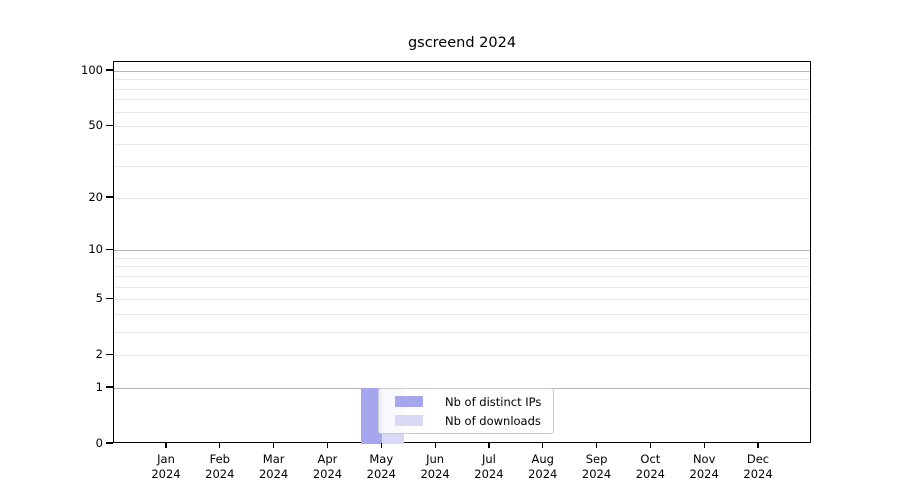  What do you see at coordinates (99, 386) in the screenshot?
I see `y-tick-label: 1` at bounding box center [99, 386].